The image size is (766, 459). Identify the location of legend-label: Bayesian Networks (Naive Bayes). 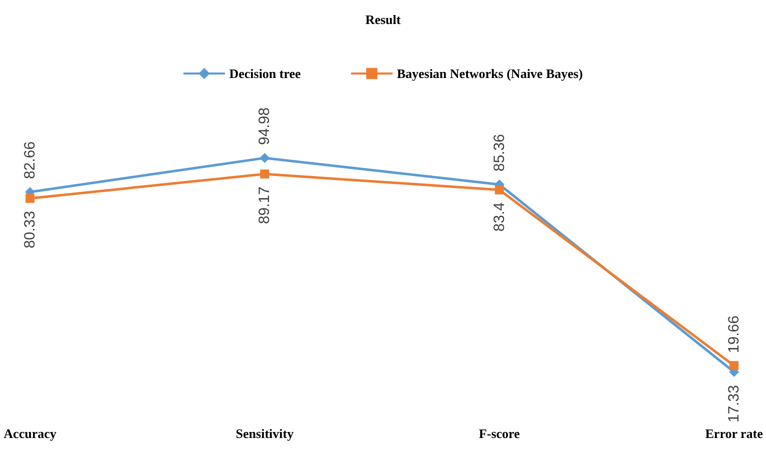
(489, 73).